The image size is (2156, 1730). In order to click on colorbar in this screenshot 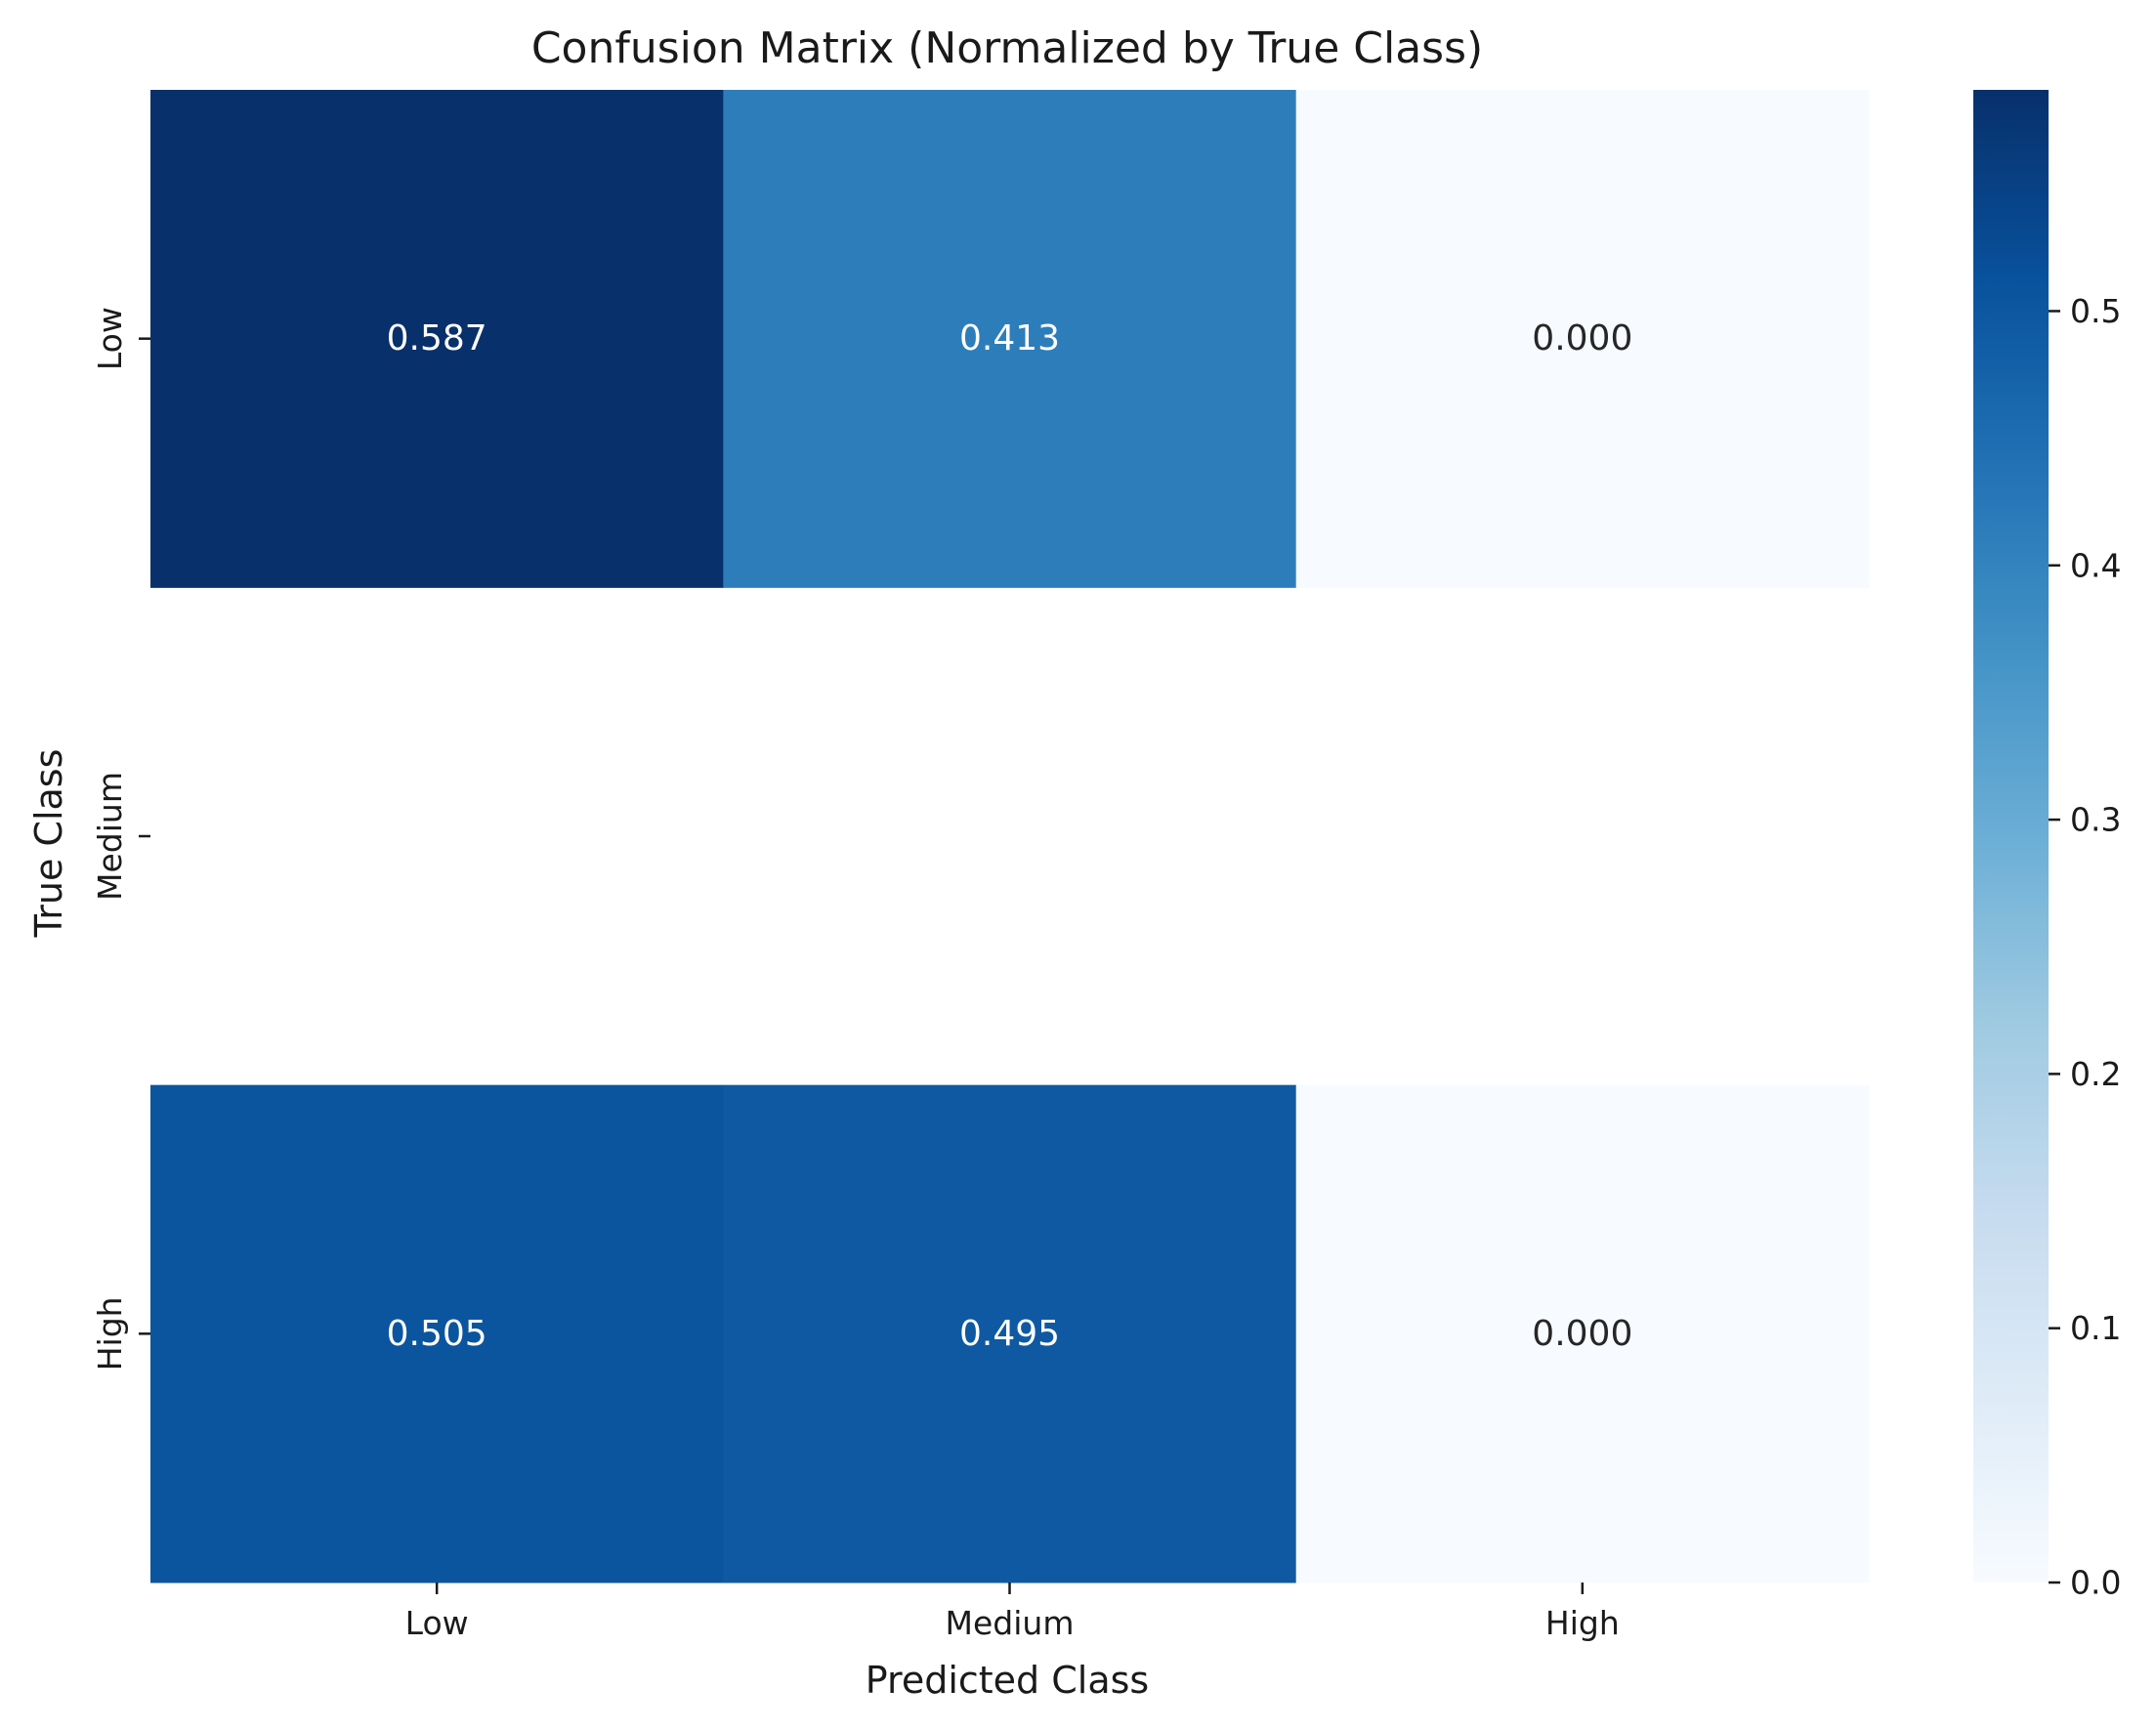, I will do `click(2011, 836)`.